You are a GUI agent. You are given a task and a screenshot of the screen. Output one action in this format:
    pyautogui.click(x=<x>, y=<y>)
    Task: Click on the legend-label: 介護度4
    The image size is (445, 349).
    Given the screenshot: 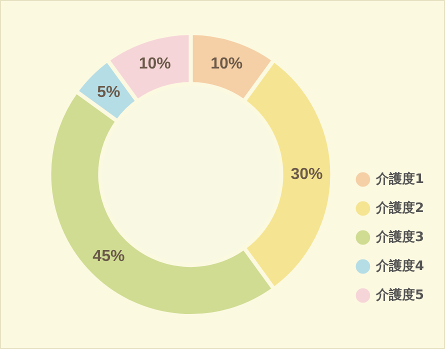 What is the action you would take?
    pyautogui.click(x=399, y=266)
    